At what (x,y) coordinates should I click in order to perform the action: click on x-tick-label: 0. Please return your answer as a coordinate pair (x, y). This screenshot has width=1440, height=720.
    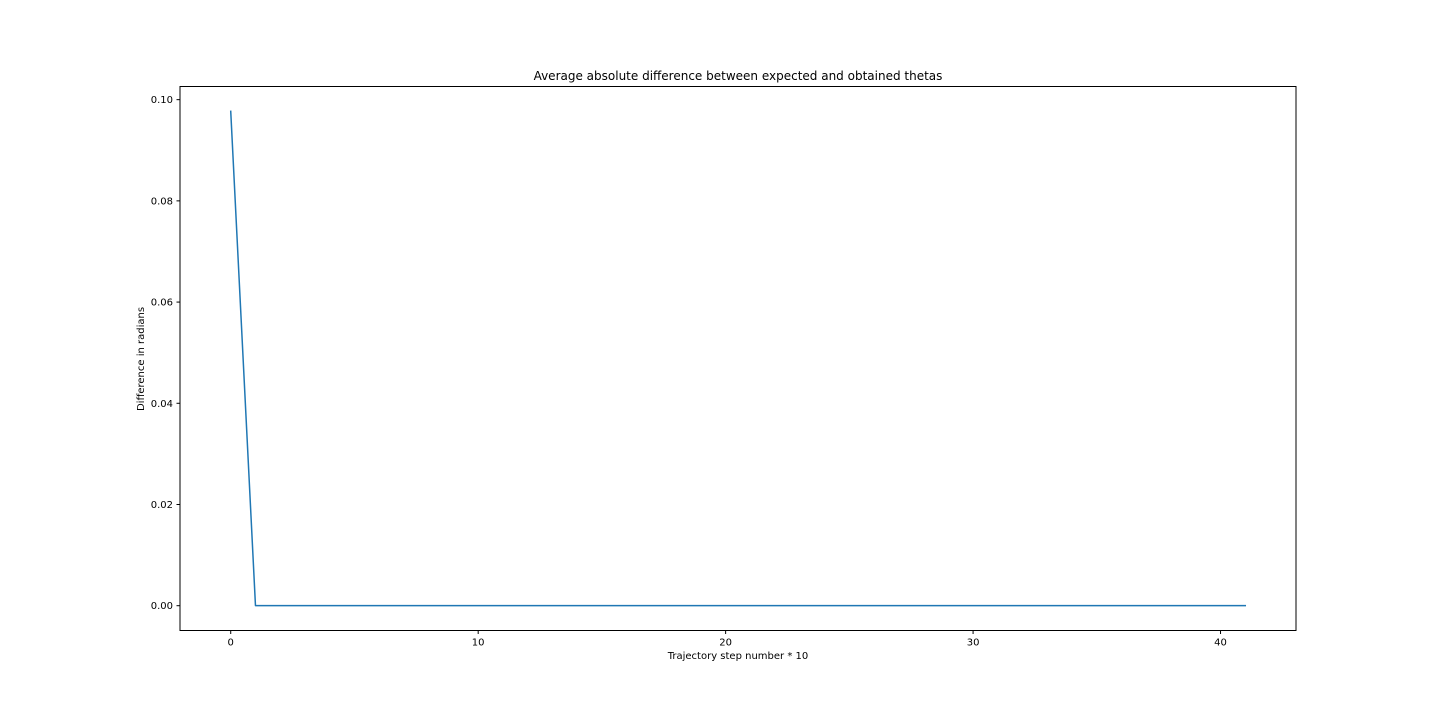
    Looking at the image, I should click on (231, 643).